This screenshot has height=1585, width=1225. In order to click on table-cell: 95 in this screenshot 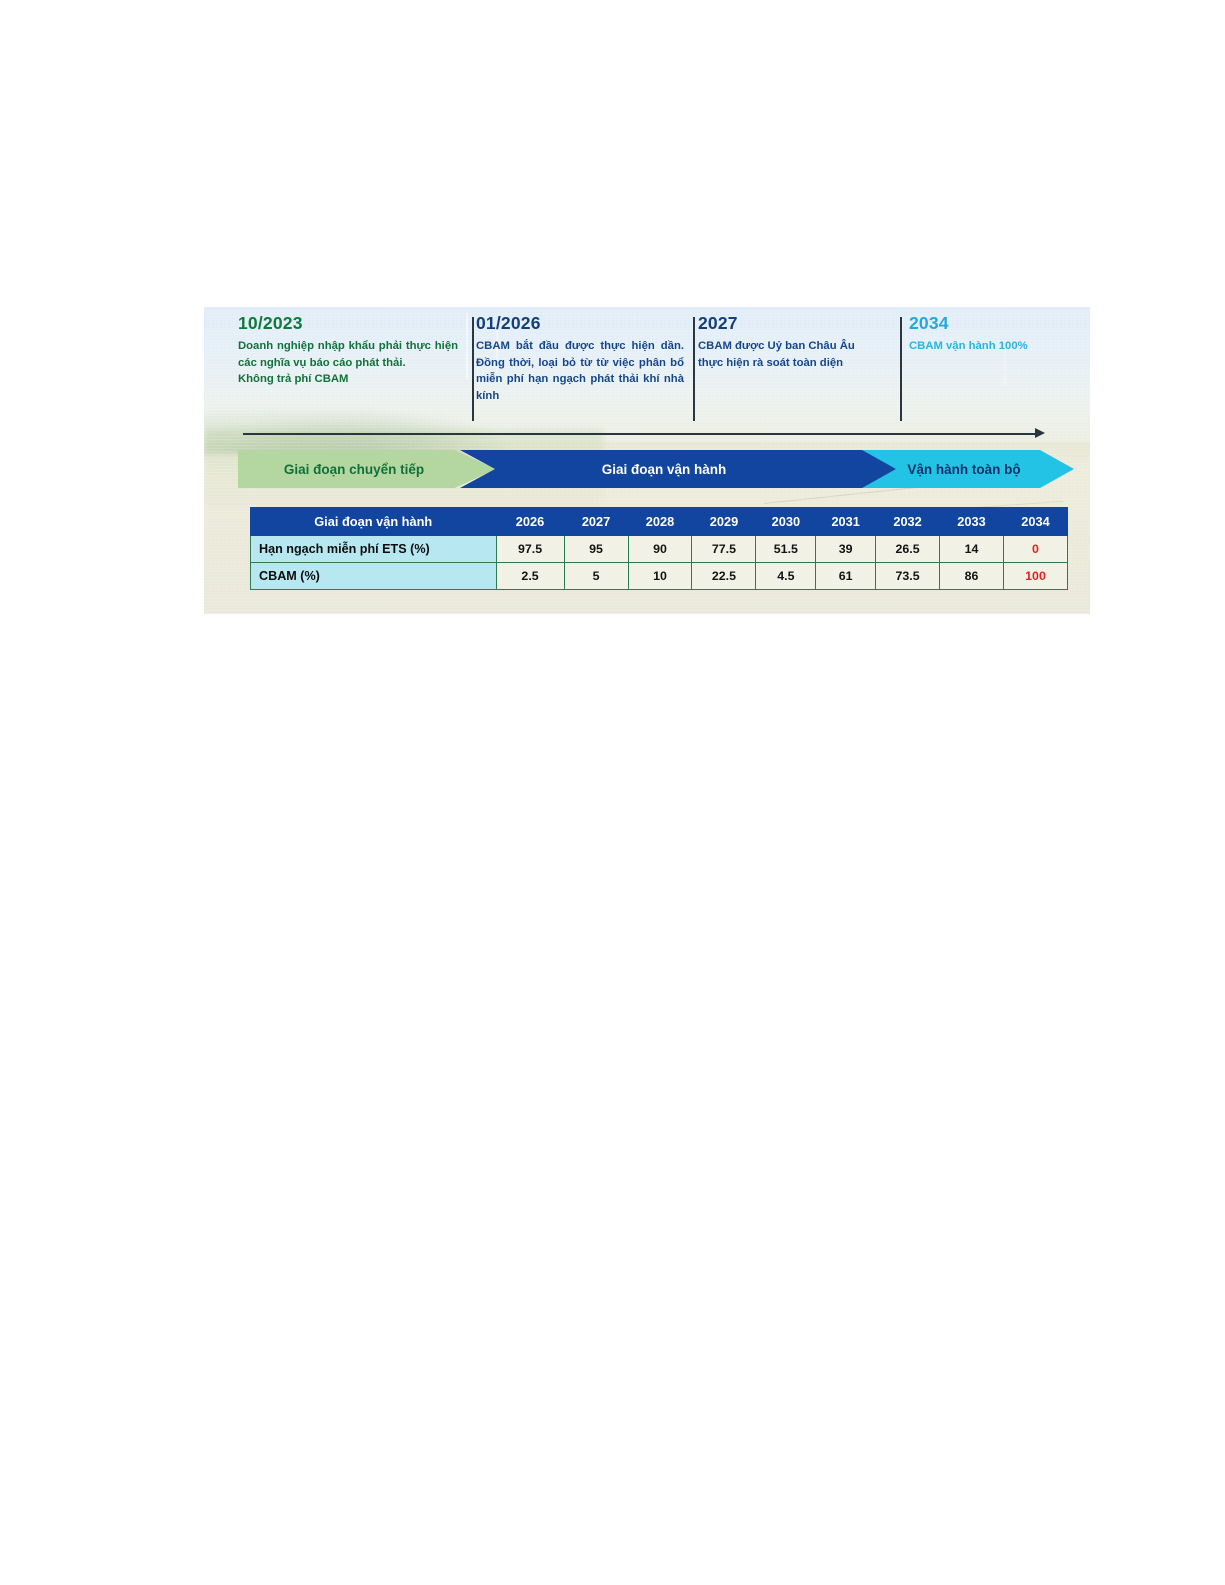, I will do `click(596, 549)`.